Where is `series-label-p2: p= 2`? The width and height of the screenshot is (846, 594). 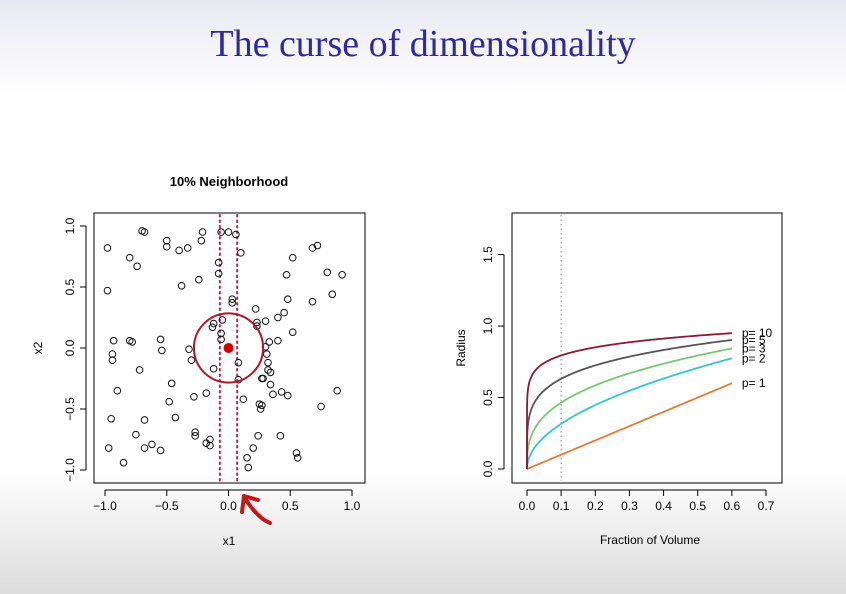
series-label-p2: p= 2 is located at coordinates (754, 358).